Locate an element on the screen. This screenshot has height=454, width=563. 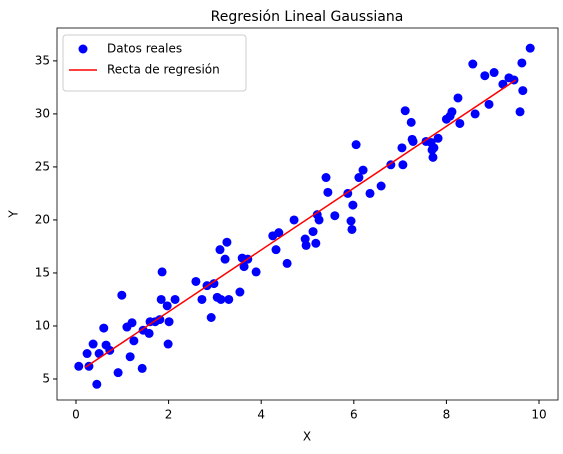
chart-title: Regresión Lineal Gaussiana is located at coordinates (307, 17).